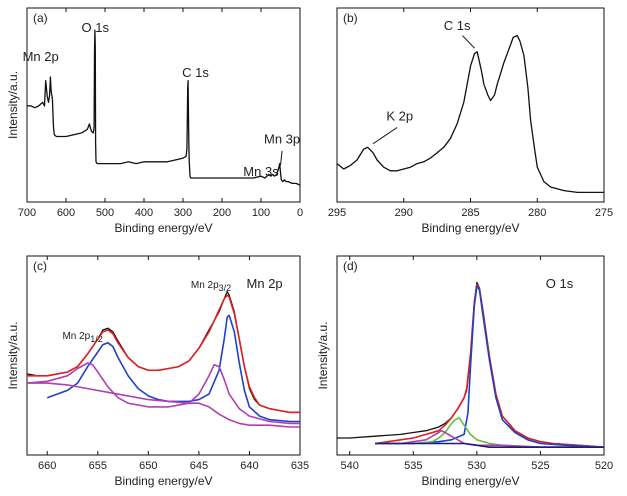 The image size is (627, 496). Describe the element at coordinates (66, 213) in the screenshot. I see `x-tick-label: 600` at that location.